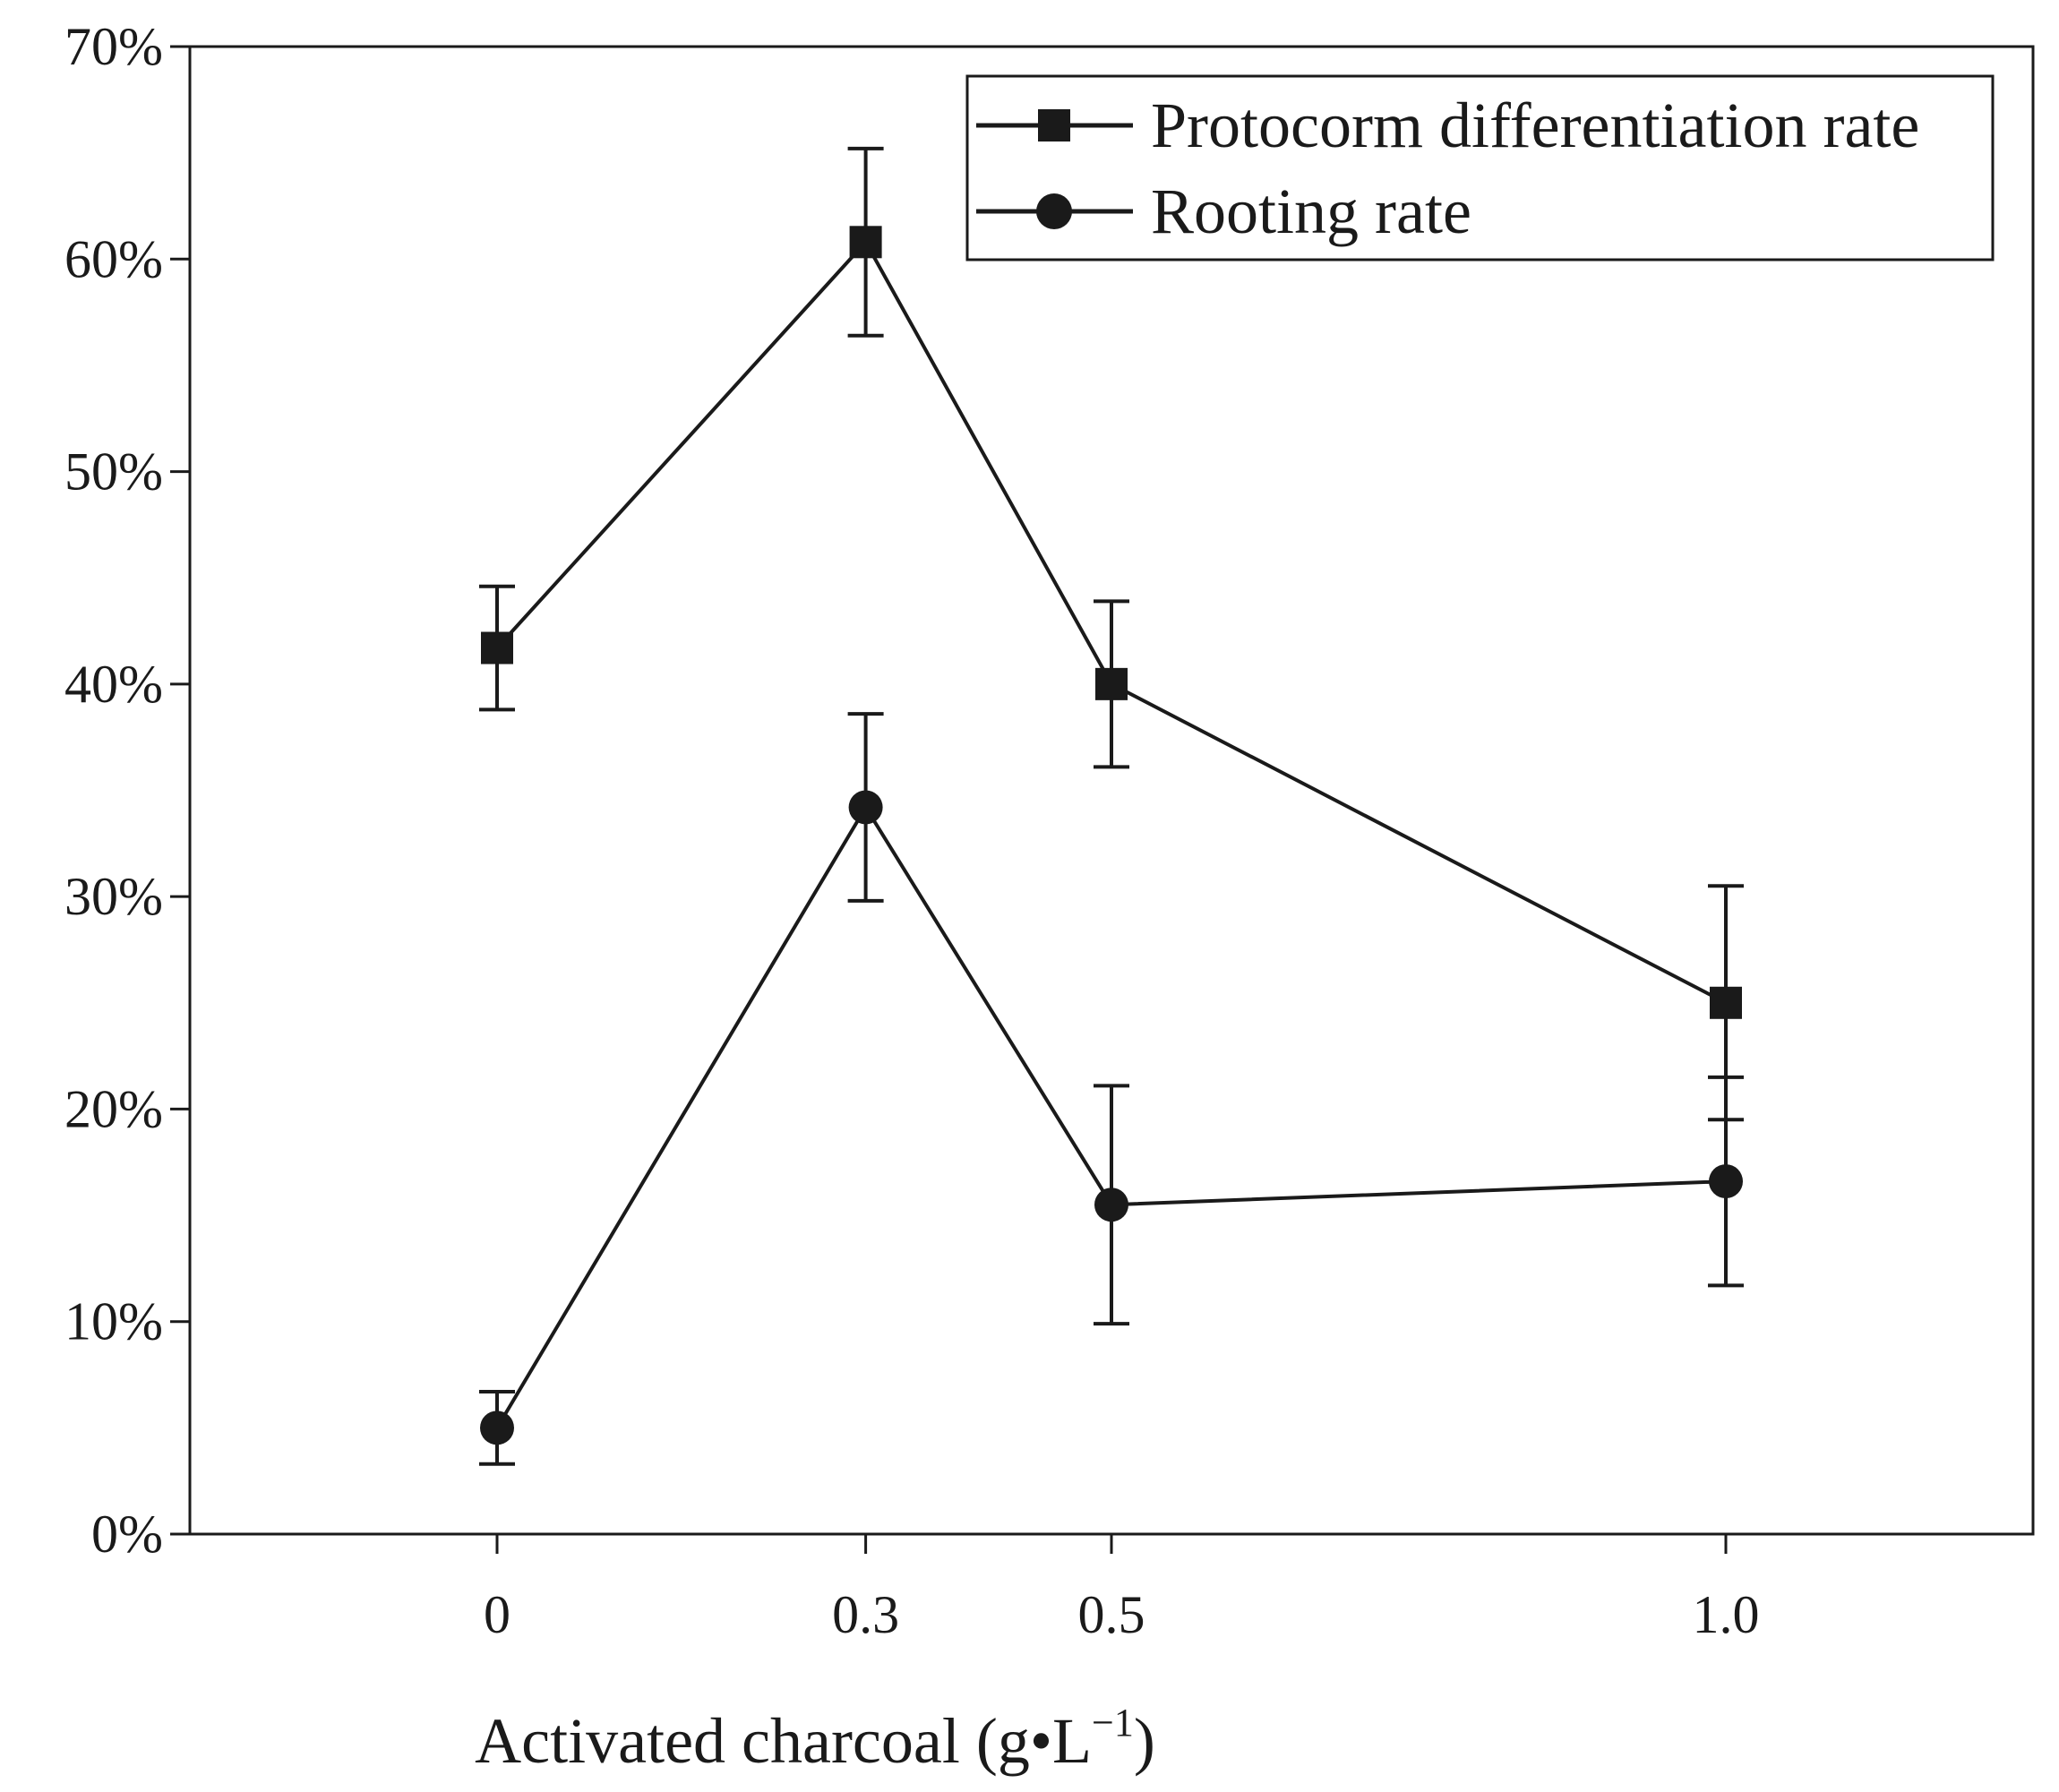 The image size is (2059, 1792). What do you see at coordinates (113, 896) in the screenshot?
I see `y-tick-label: 30%` at bounding box center [113, 896].